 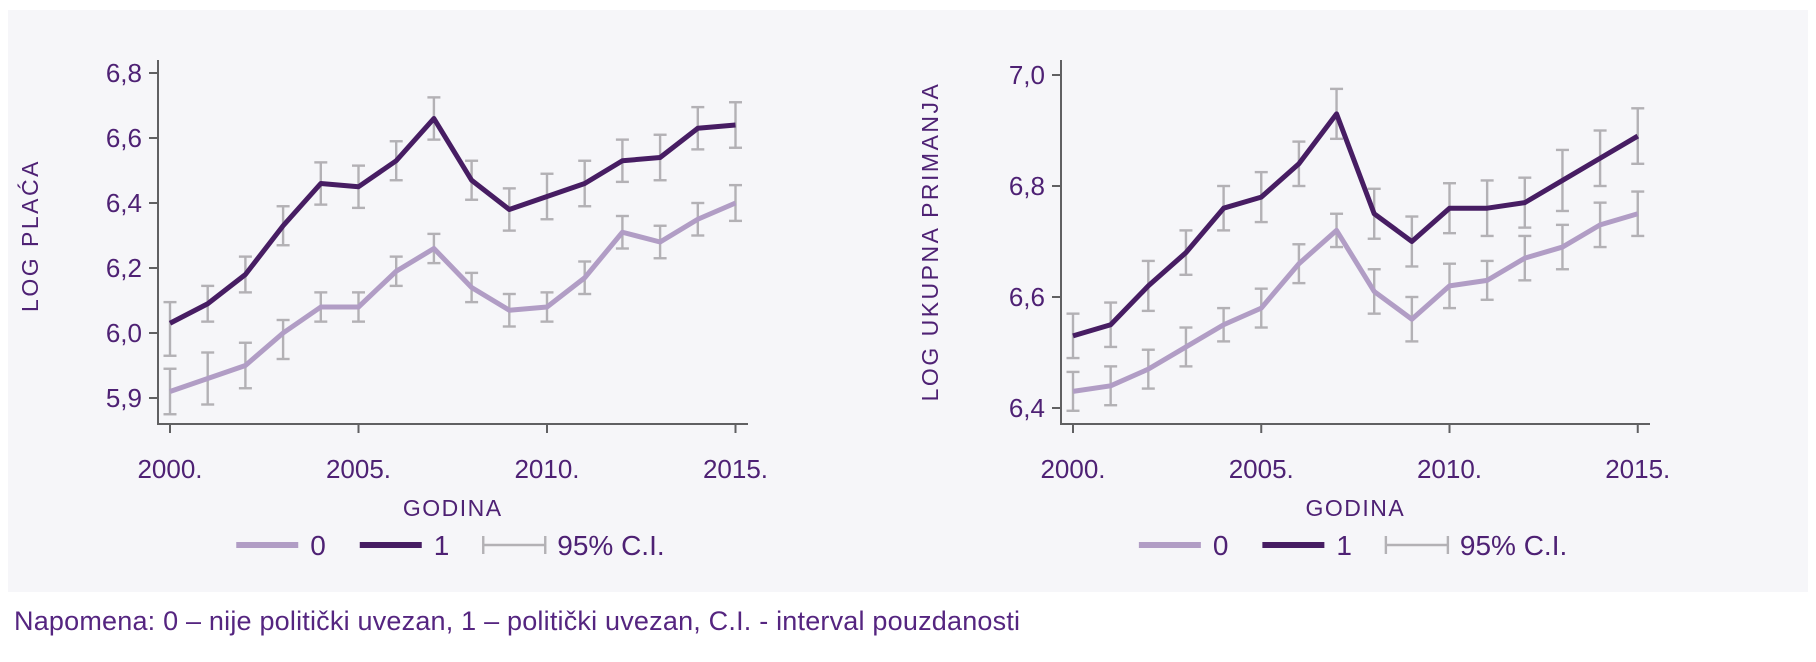 What do you see at coordinates (30, 235) in the screenshot?
I see `y-axis-title: LOG PLAĆA` at bounding box center [30, 235].